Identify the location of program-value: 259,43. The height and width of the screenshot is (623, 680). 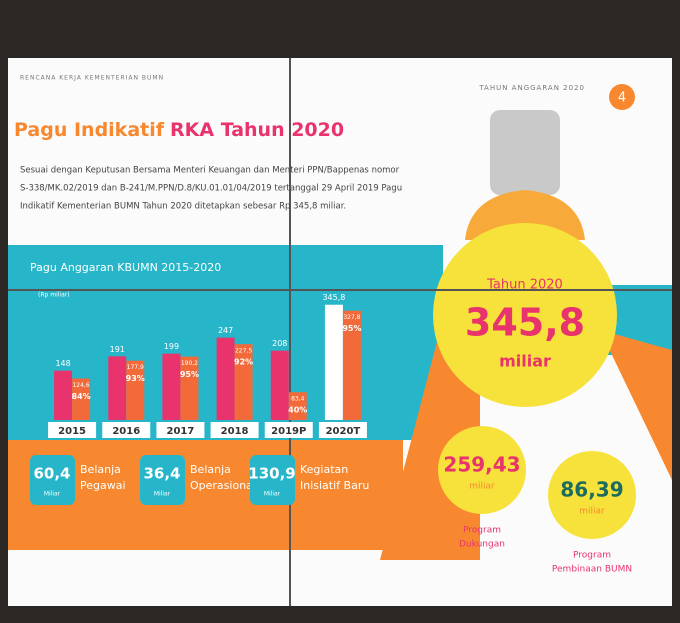
(481, 465).